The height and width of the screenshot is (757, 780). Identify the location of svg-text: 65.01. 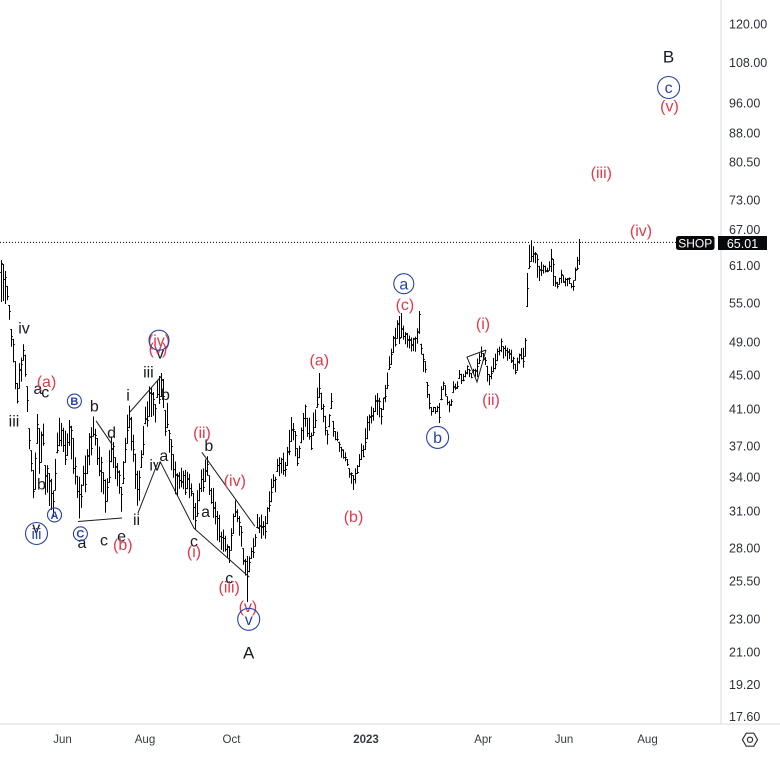
(742, 244).